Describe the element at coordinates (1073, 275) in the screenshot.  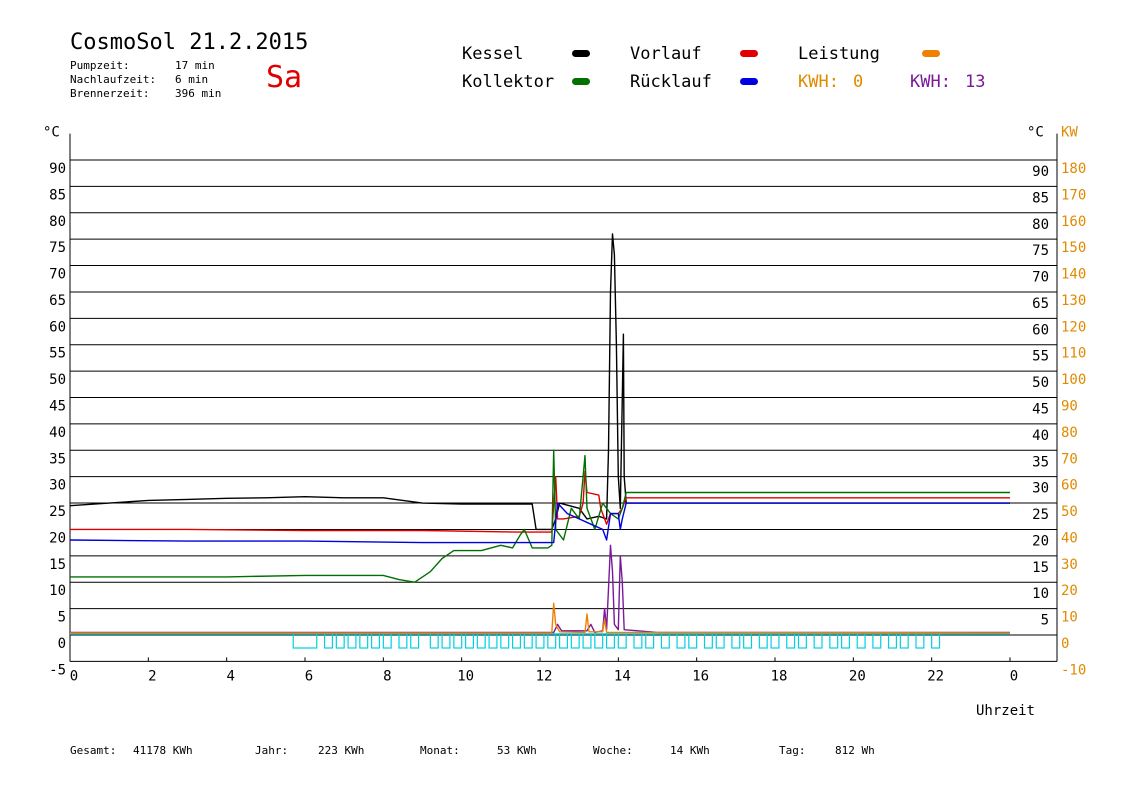
I see `y-kw-tick-label: 140` at that location.